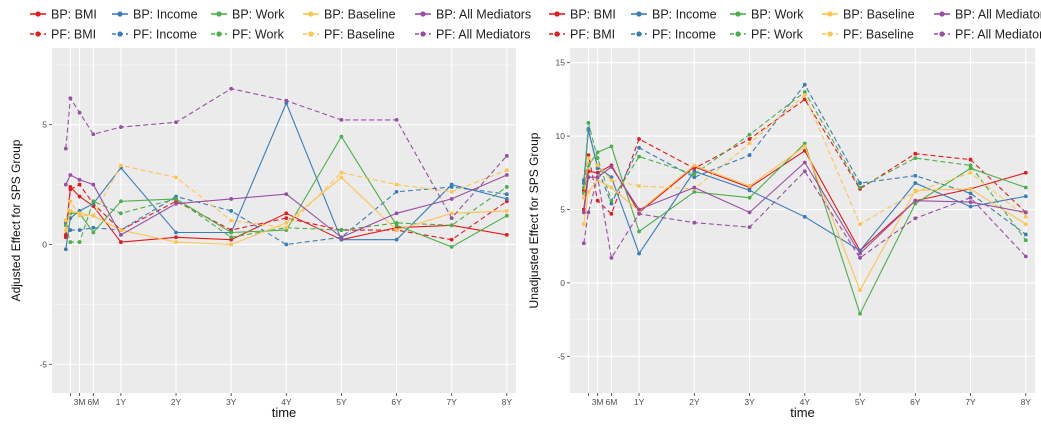 The width and height of the screenshot is (1041, 426). I want to click on x-axis-title: time, so click(802, 412).